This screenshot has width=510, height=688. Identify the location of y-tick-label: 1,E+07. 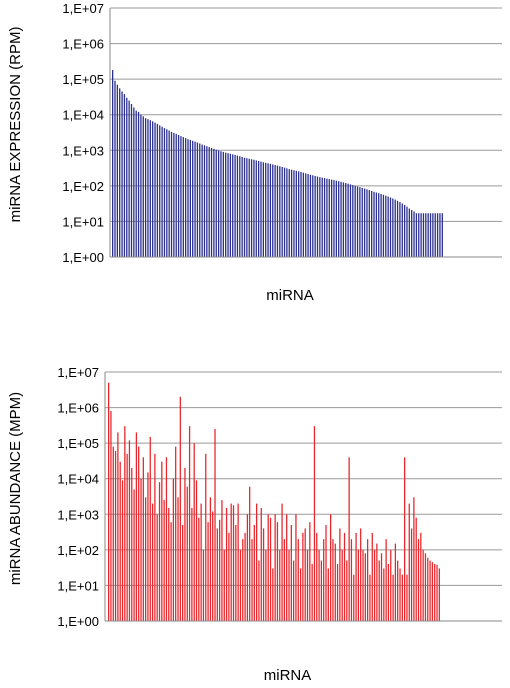
(78, 372).